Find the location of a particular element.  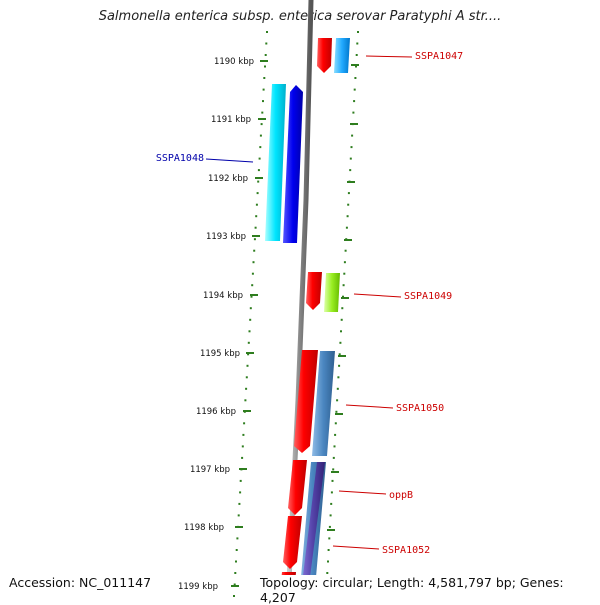

gene-steel-sspa1050 is located at coordinates (323, 403).